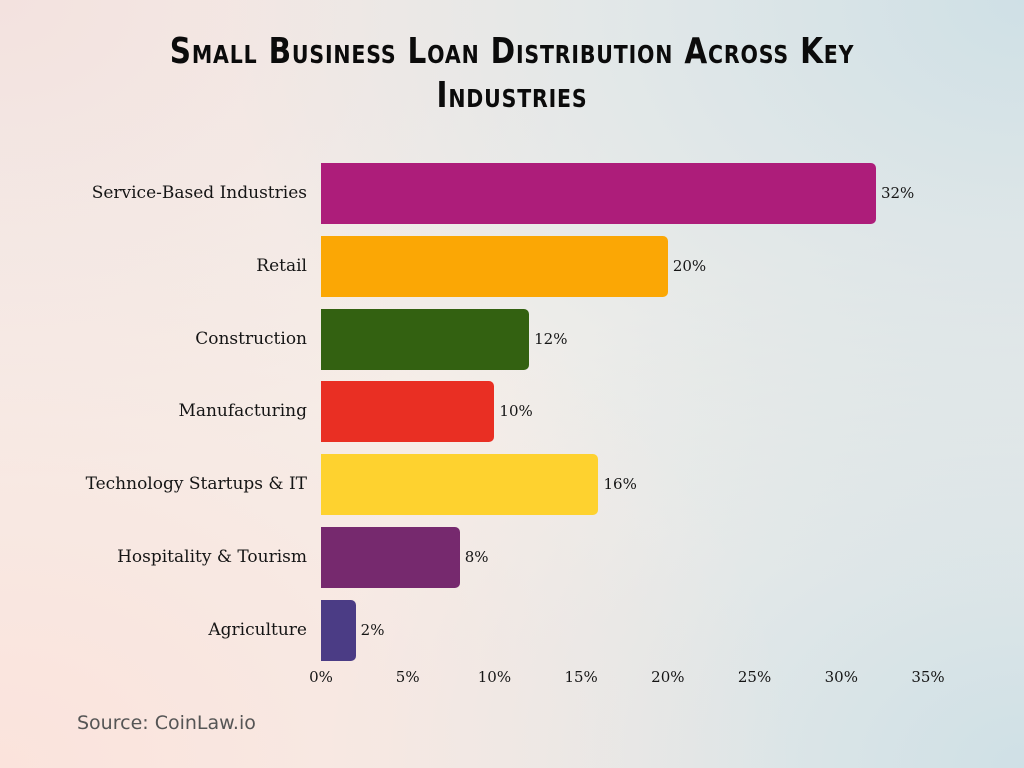  Describe the element at coordinates (516, 411) in the screenshot. I see `value-label: 10%` at that location.